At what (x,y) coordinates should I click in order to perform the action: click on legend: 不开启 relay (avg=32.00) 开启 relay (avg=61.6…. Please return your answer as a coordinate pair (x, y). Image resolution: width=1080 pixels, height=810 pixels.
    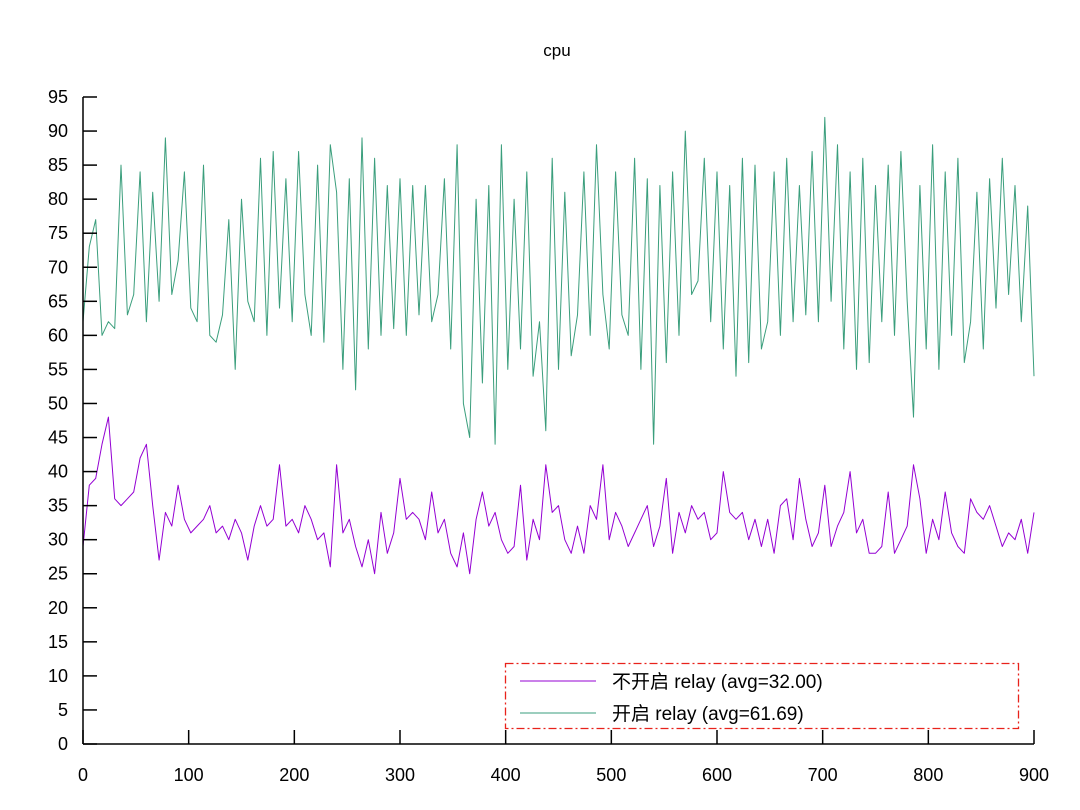
    Looking at the image, I should click on (762, 696).